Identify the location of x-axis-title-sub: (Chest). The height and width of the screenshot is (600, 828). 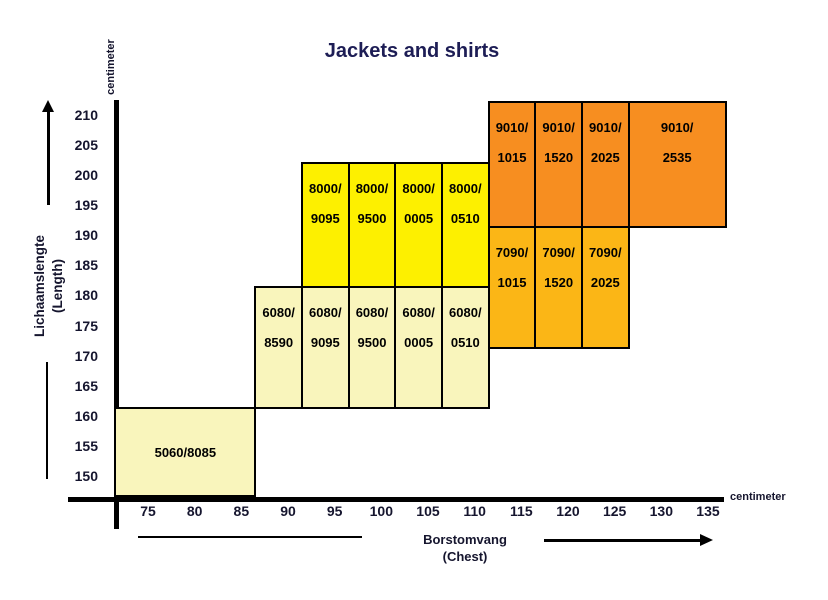
(465, 556).